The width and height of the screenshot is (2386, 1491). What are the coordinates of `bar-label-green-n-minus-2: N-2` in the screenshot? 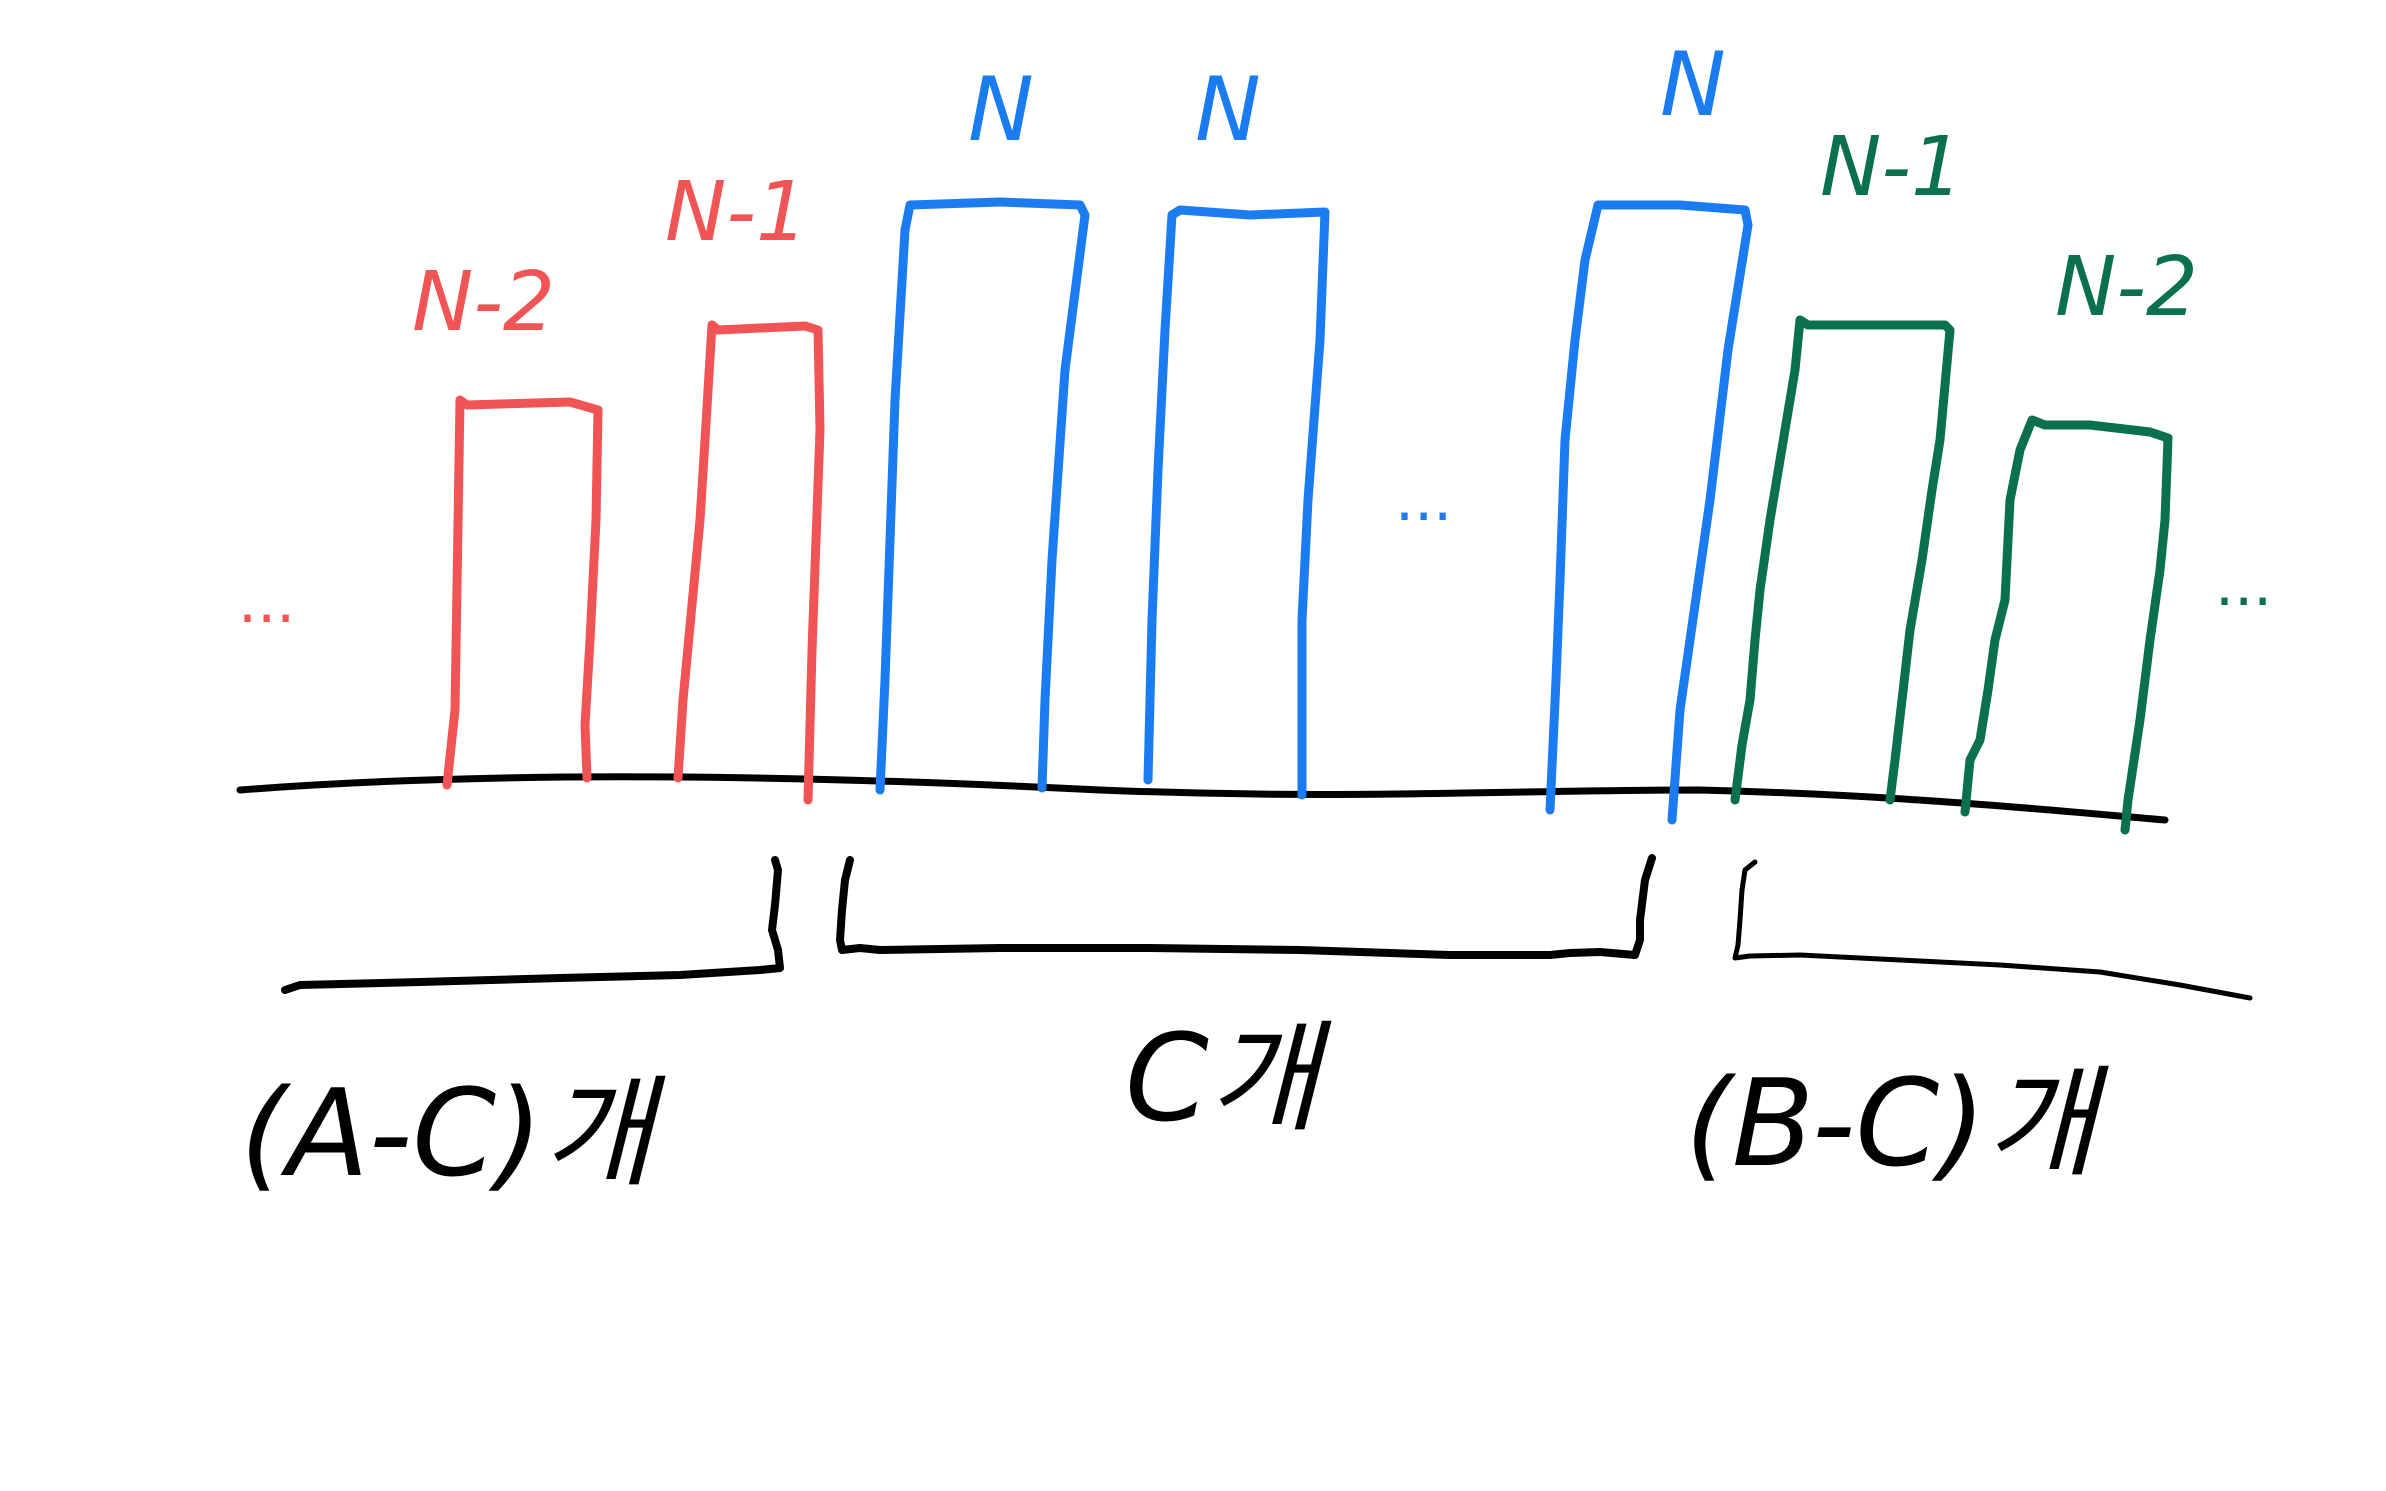 It's located at (2126, 287).